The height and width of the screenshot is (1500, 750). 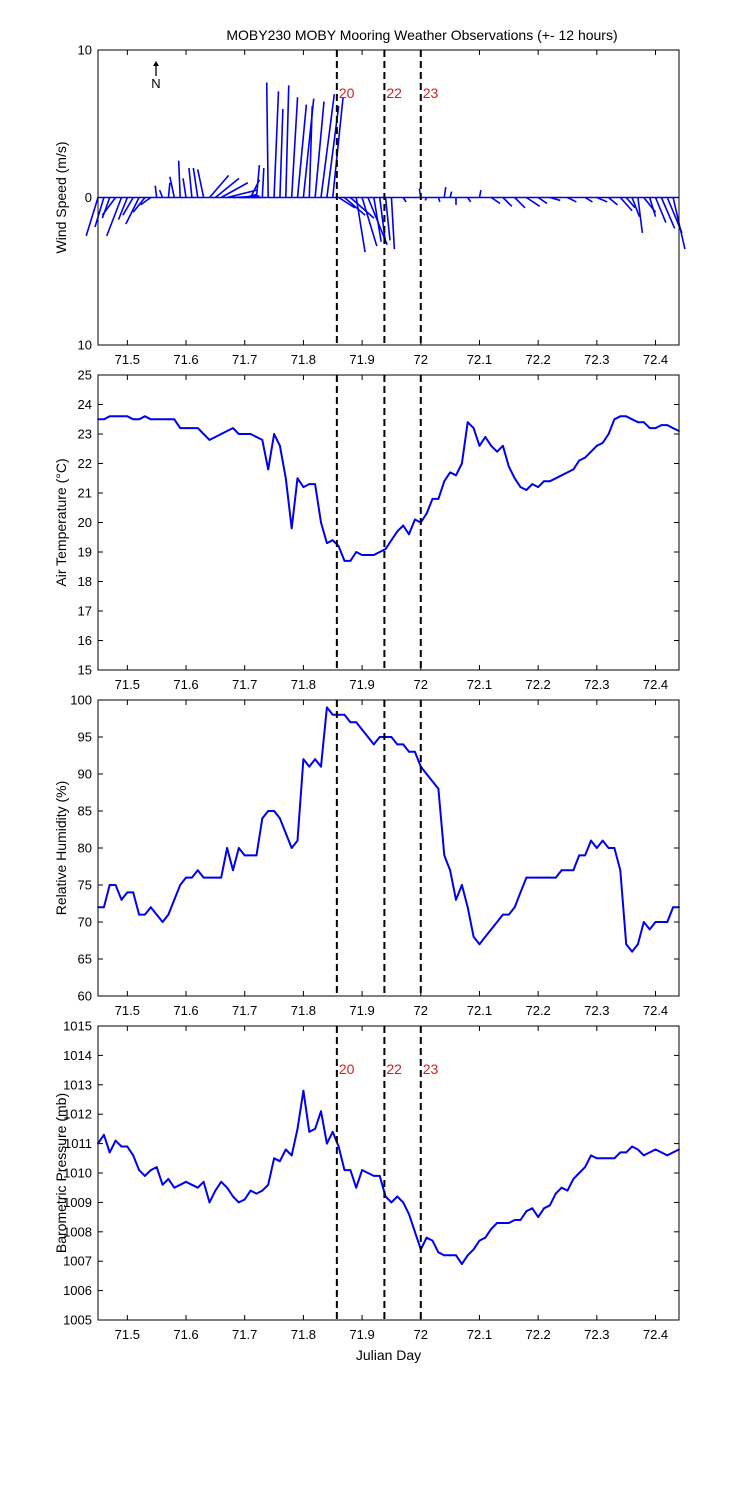 What do you see at coordinates (61, 1173) in the screenshot?
I see `y-axis-label: Barometric Pressure (mb)` at bounding box center [61, 1173].